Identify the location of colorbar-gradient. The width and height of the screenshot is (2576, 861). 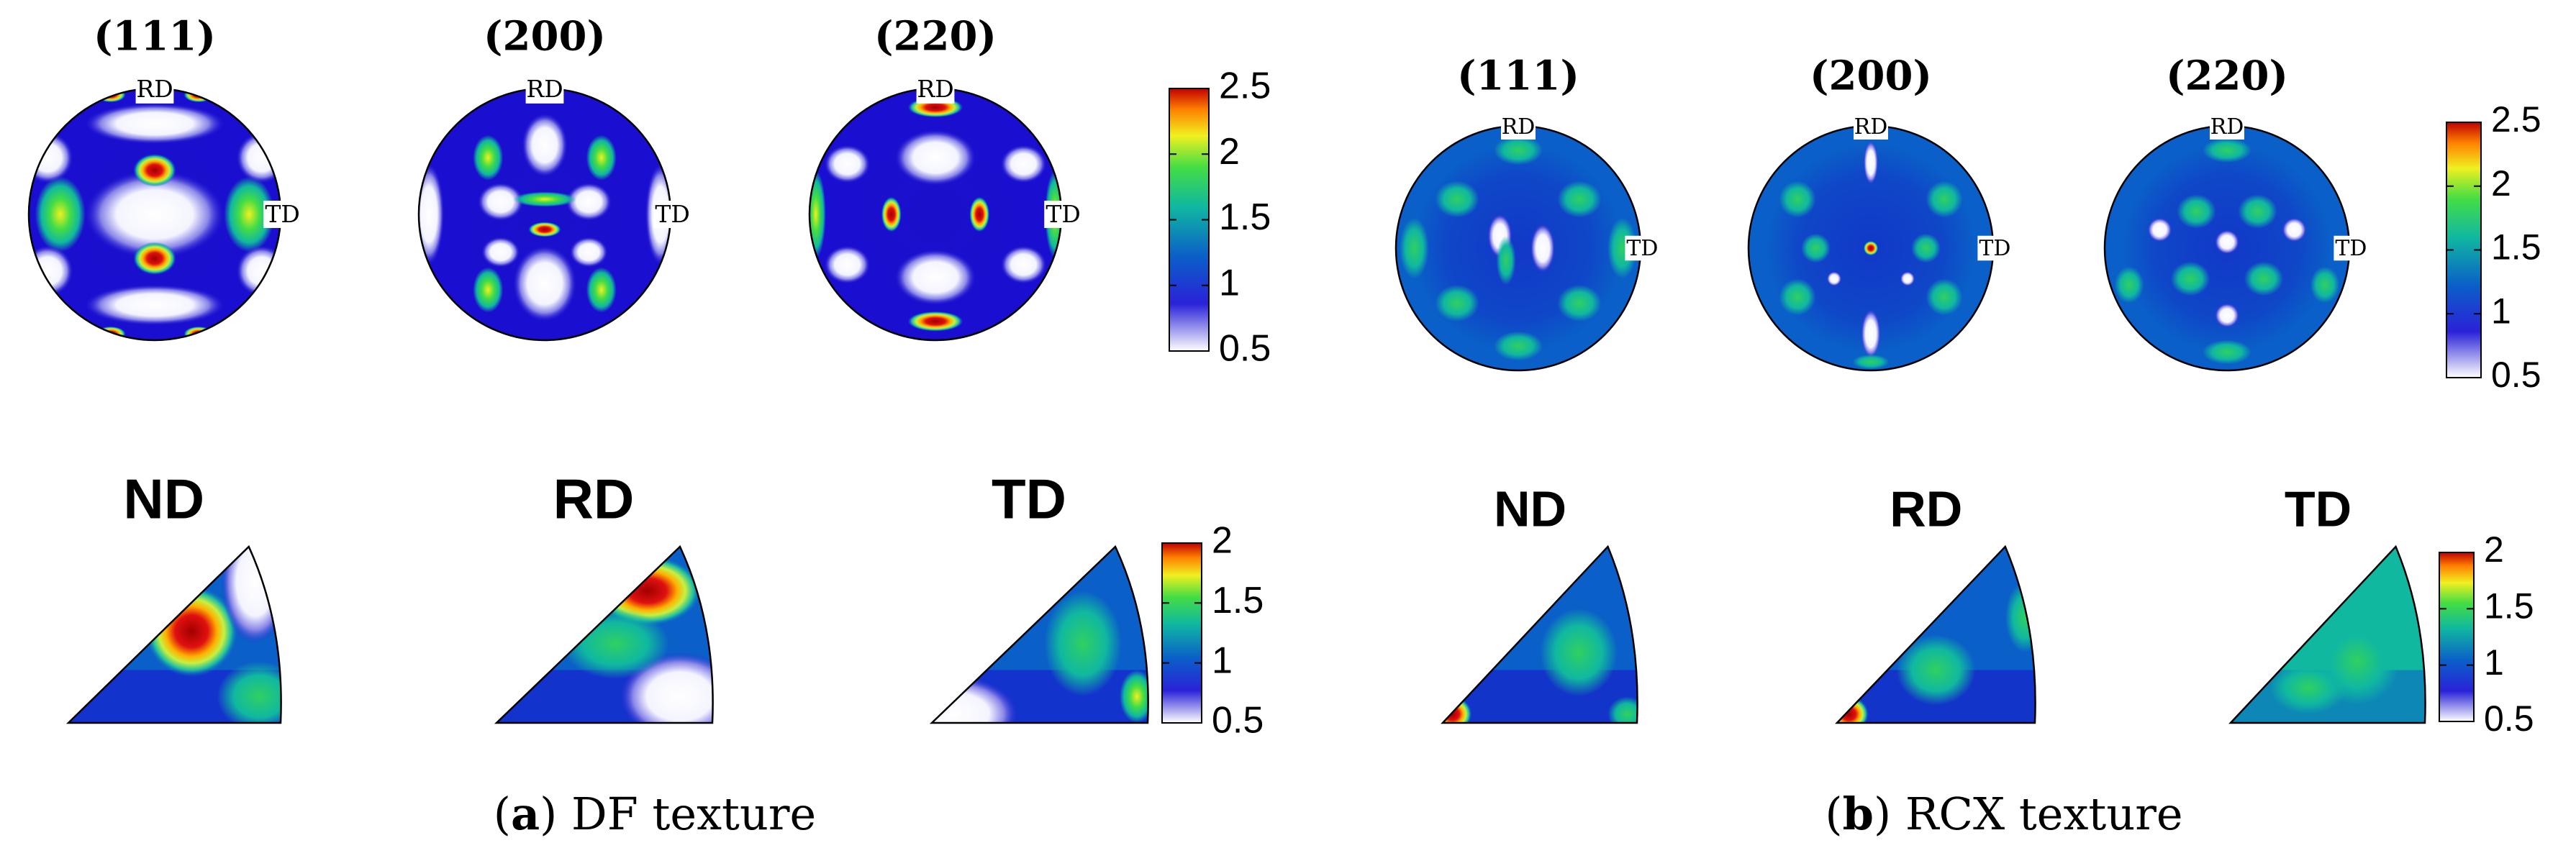
(1181, 633).